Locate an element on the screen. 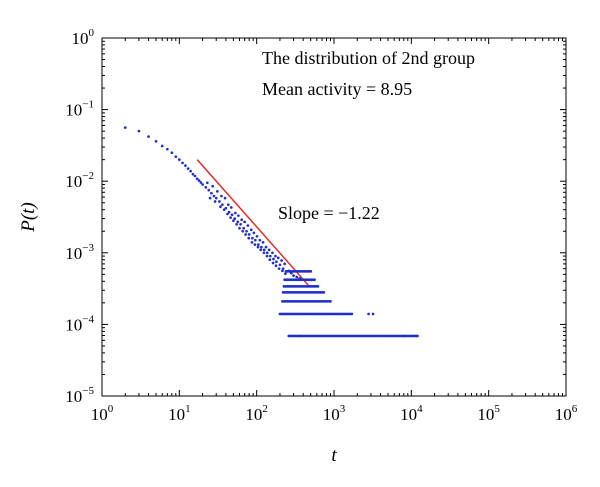 This screenshot has height=487, width=600. annotation-slope: Slope = −1.22 is located at coordinates (329, 213).